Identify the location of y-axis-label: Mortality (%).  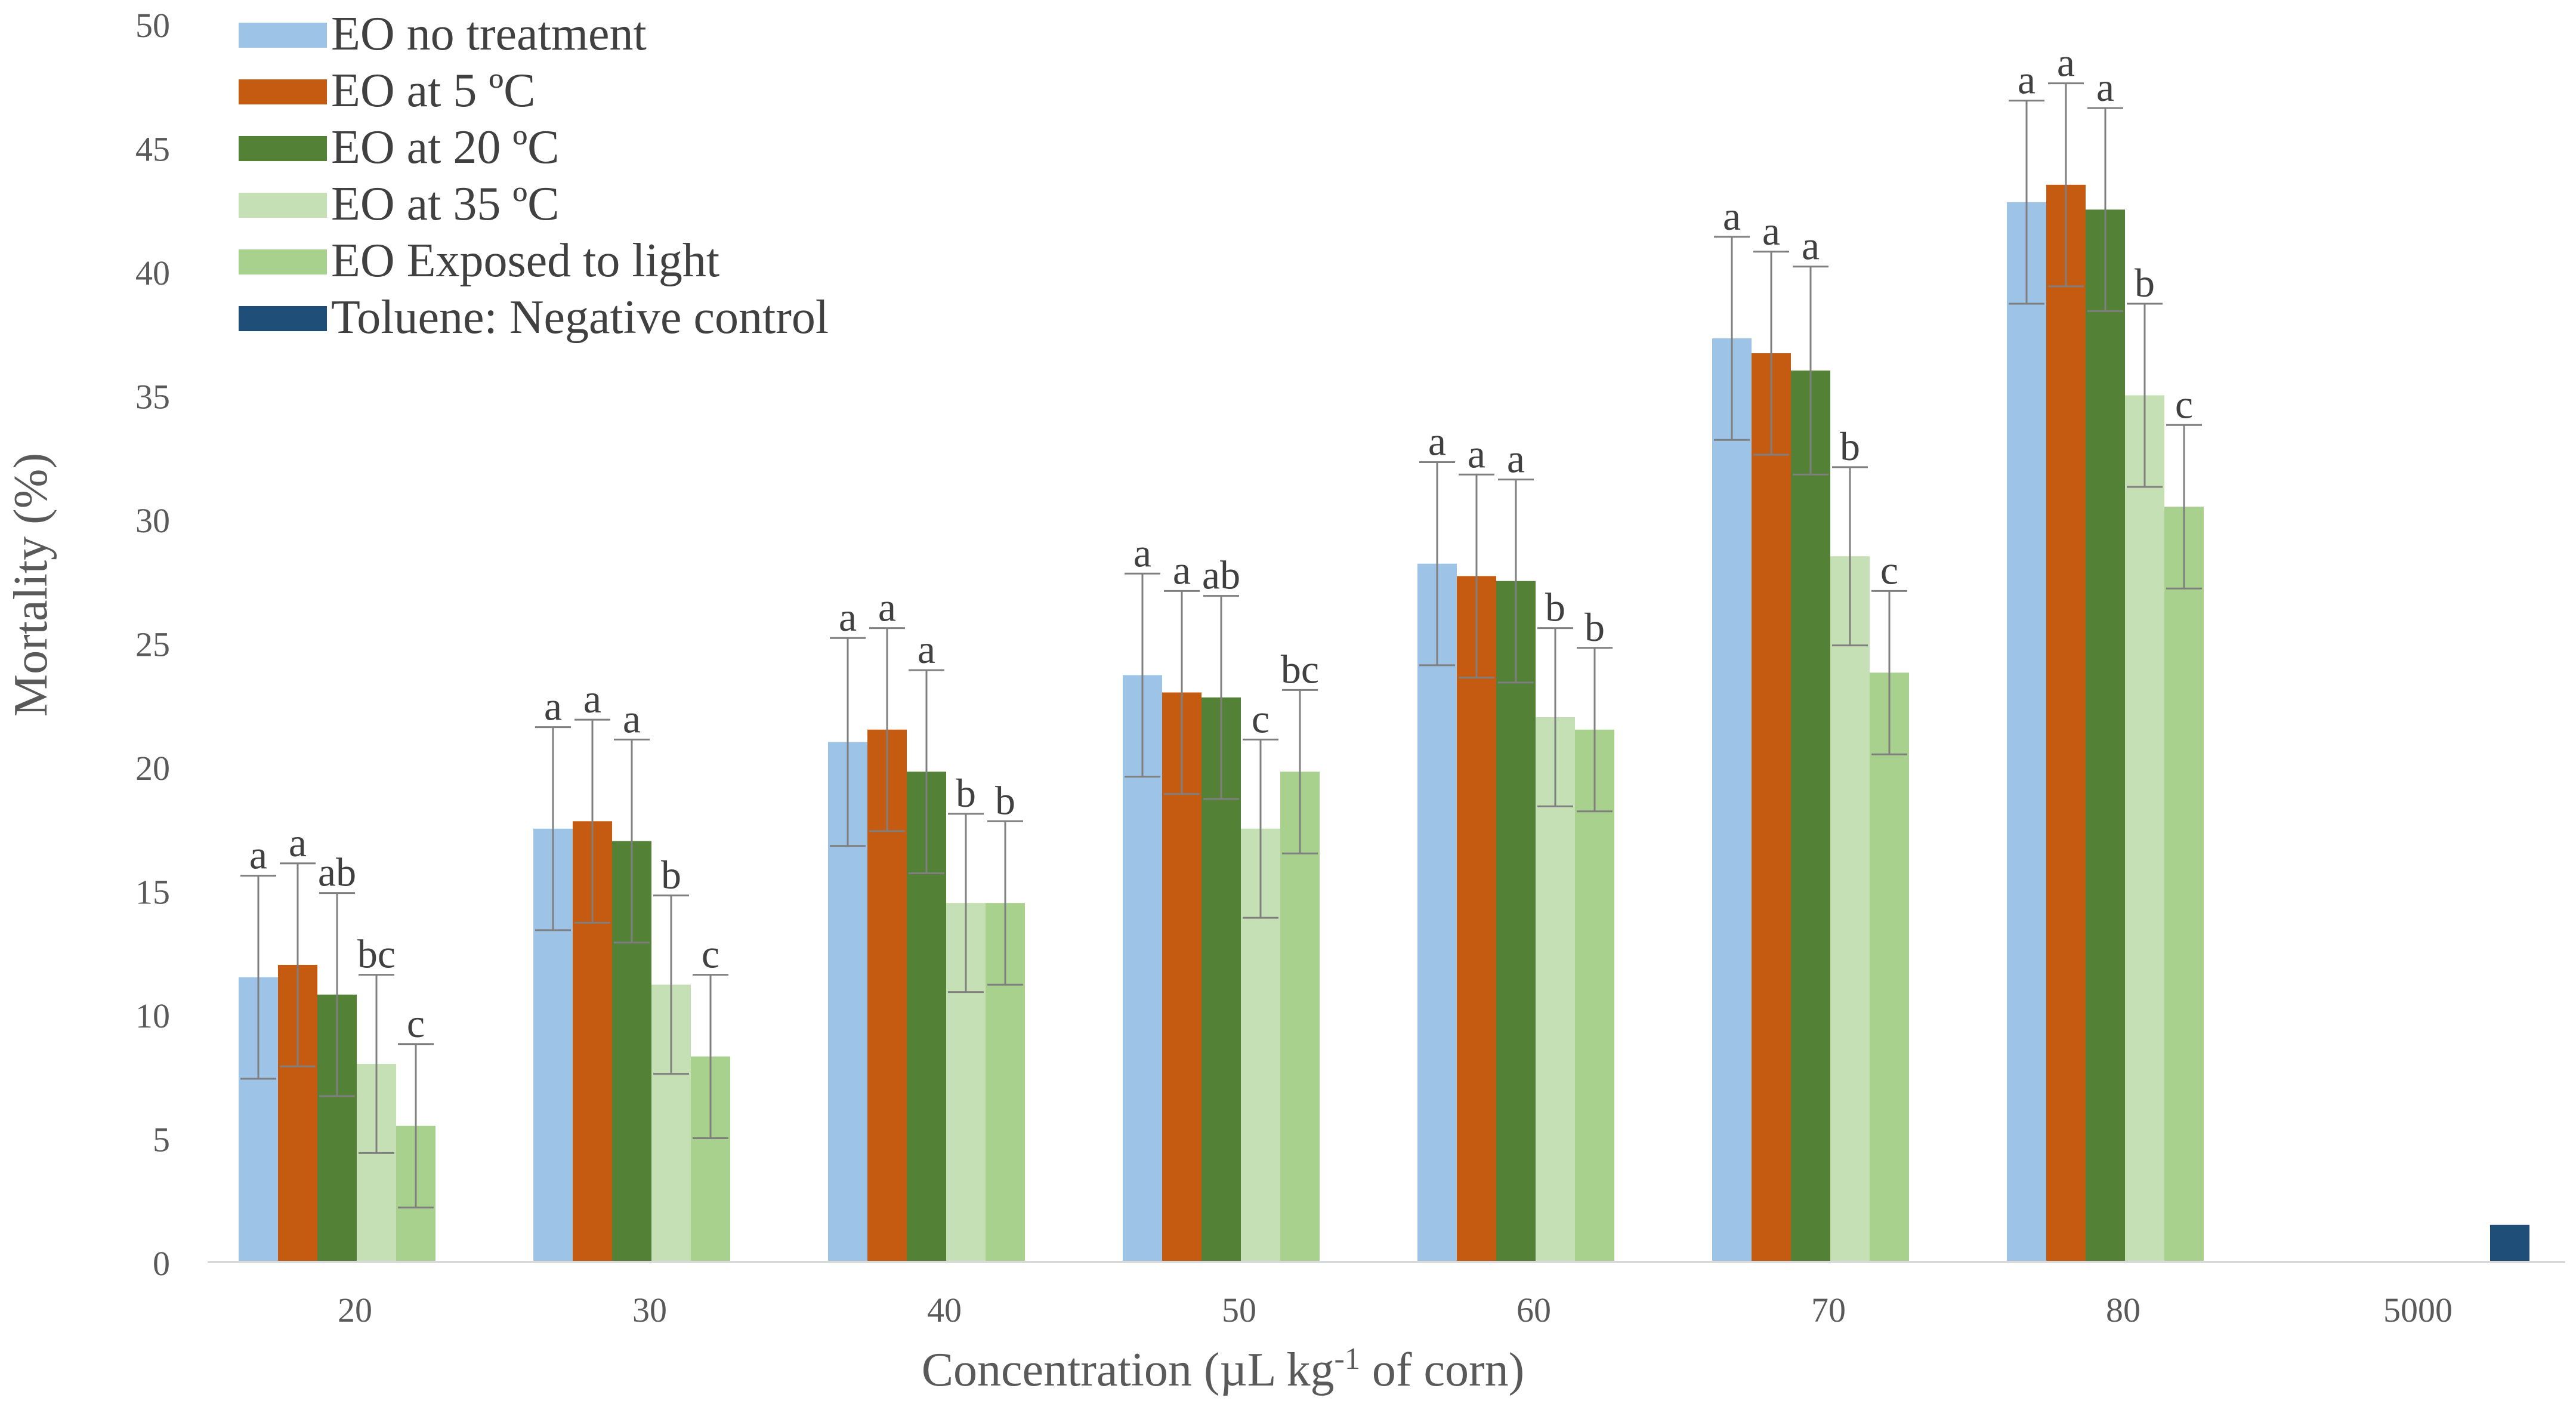
(31, 585).